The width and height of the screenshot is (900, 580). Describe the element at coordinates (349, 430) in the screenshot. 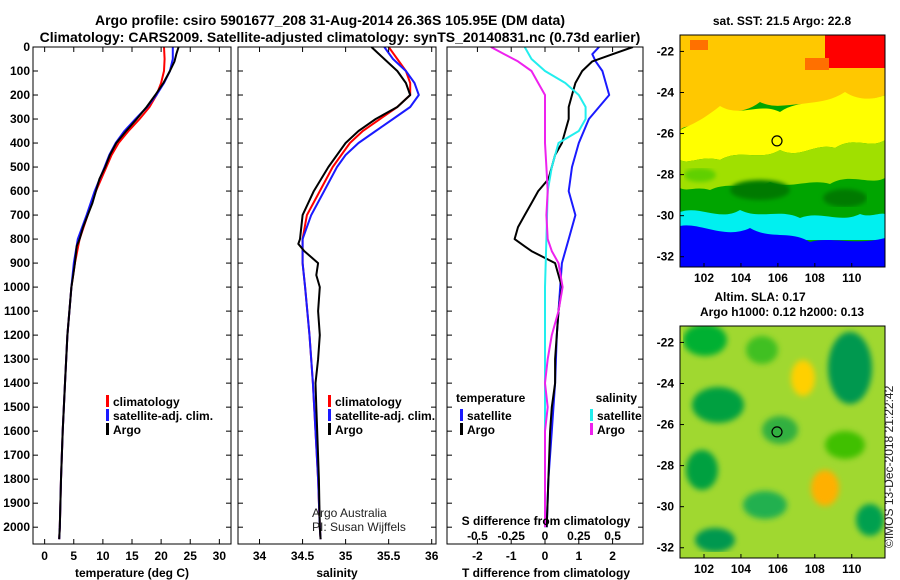

I see `salinity-legend-label: Argo` at that location.